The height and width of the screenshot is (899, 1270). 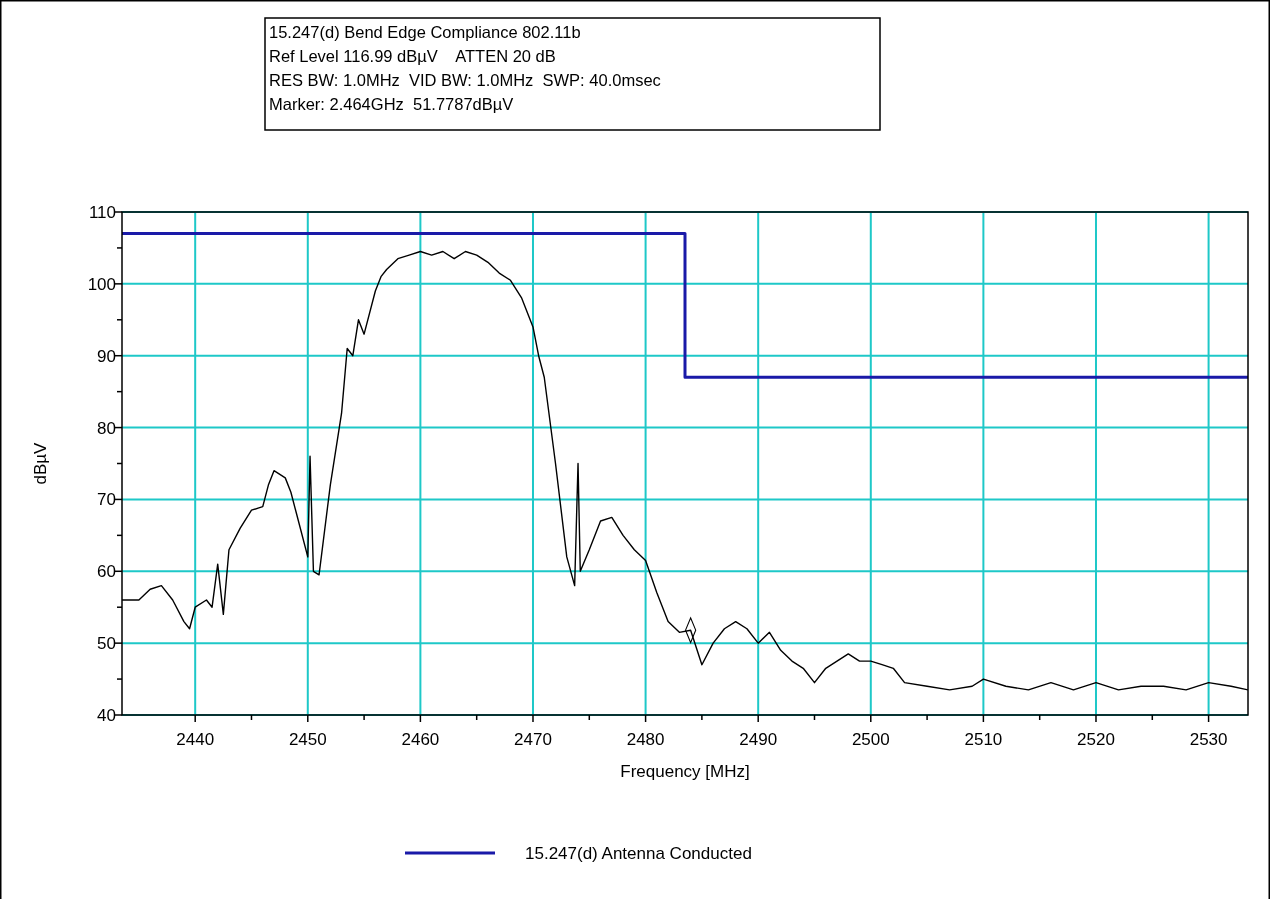 What do you see at coordinates (106, 572) in the screenshot?
I see `y-tick-label: 60` at bounding box center [106, 572].